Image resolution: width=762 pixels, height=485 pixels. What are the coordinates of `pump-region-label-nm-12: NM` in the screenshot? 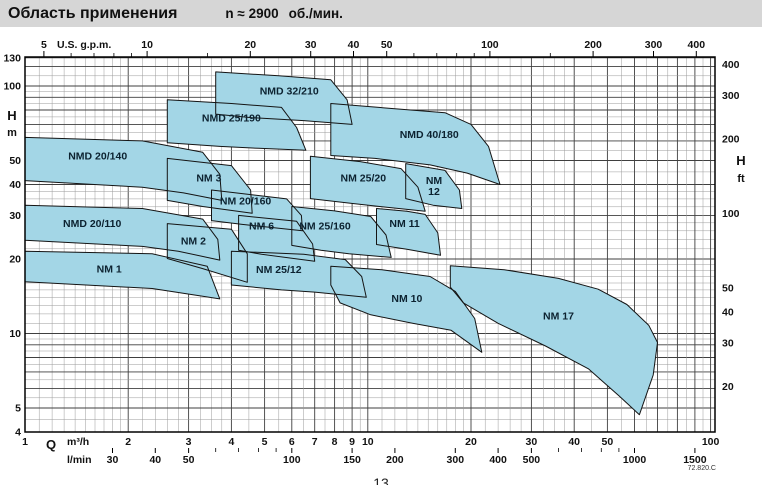 It's located at (434, 181).